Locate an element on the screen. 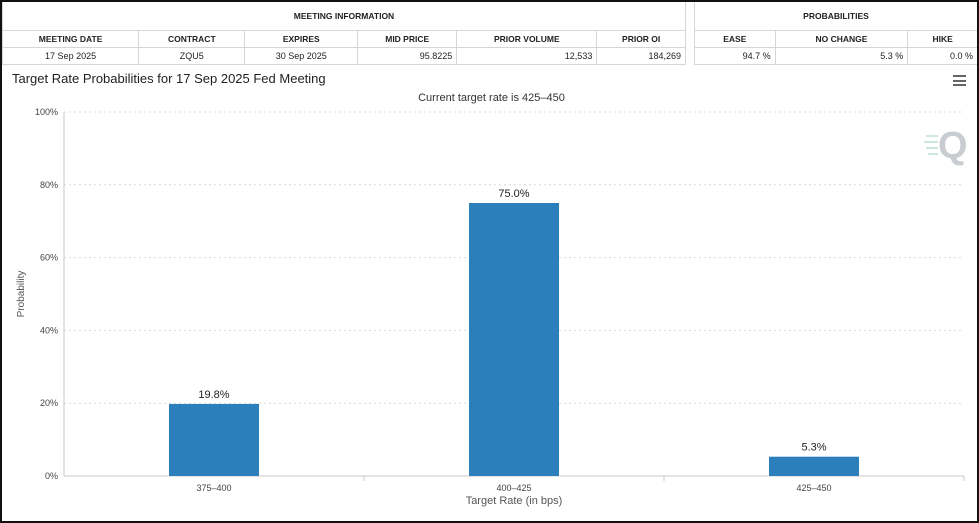 The image size is (979, 523). table-row: 94.7 % 5.3 % 0.0 % is located at coordinates (835, 56).